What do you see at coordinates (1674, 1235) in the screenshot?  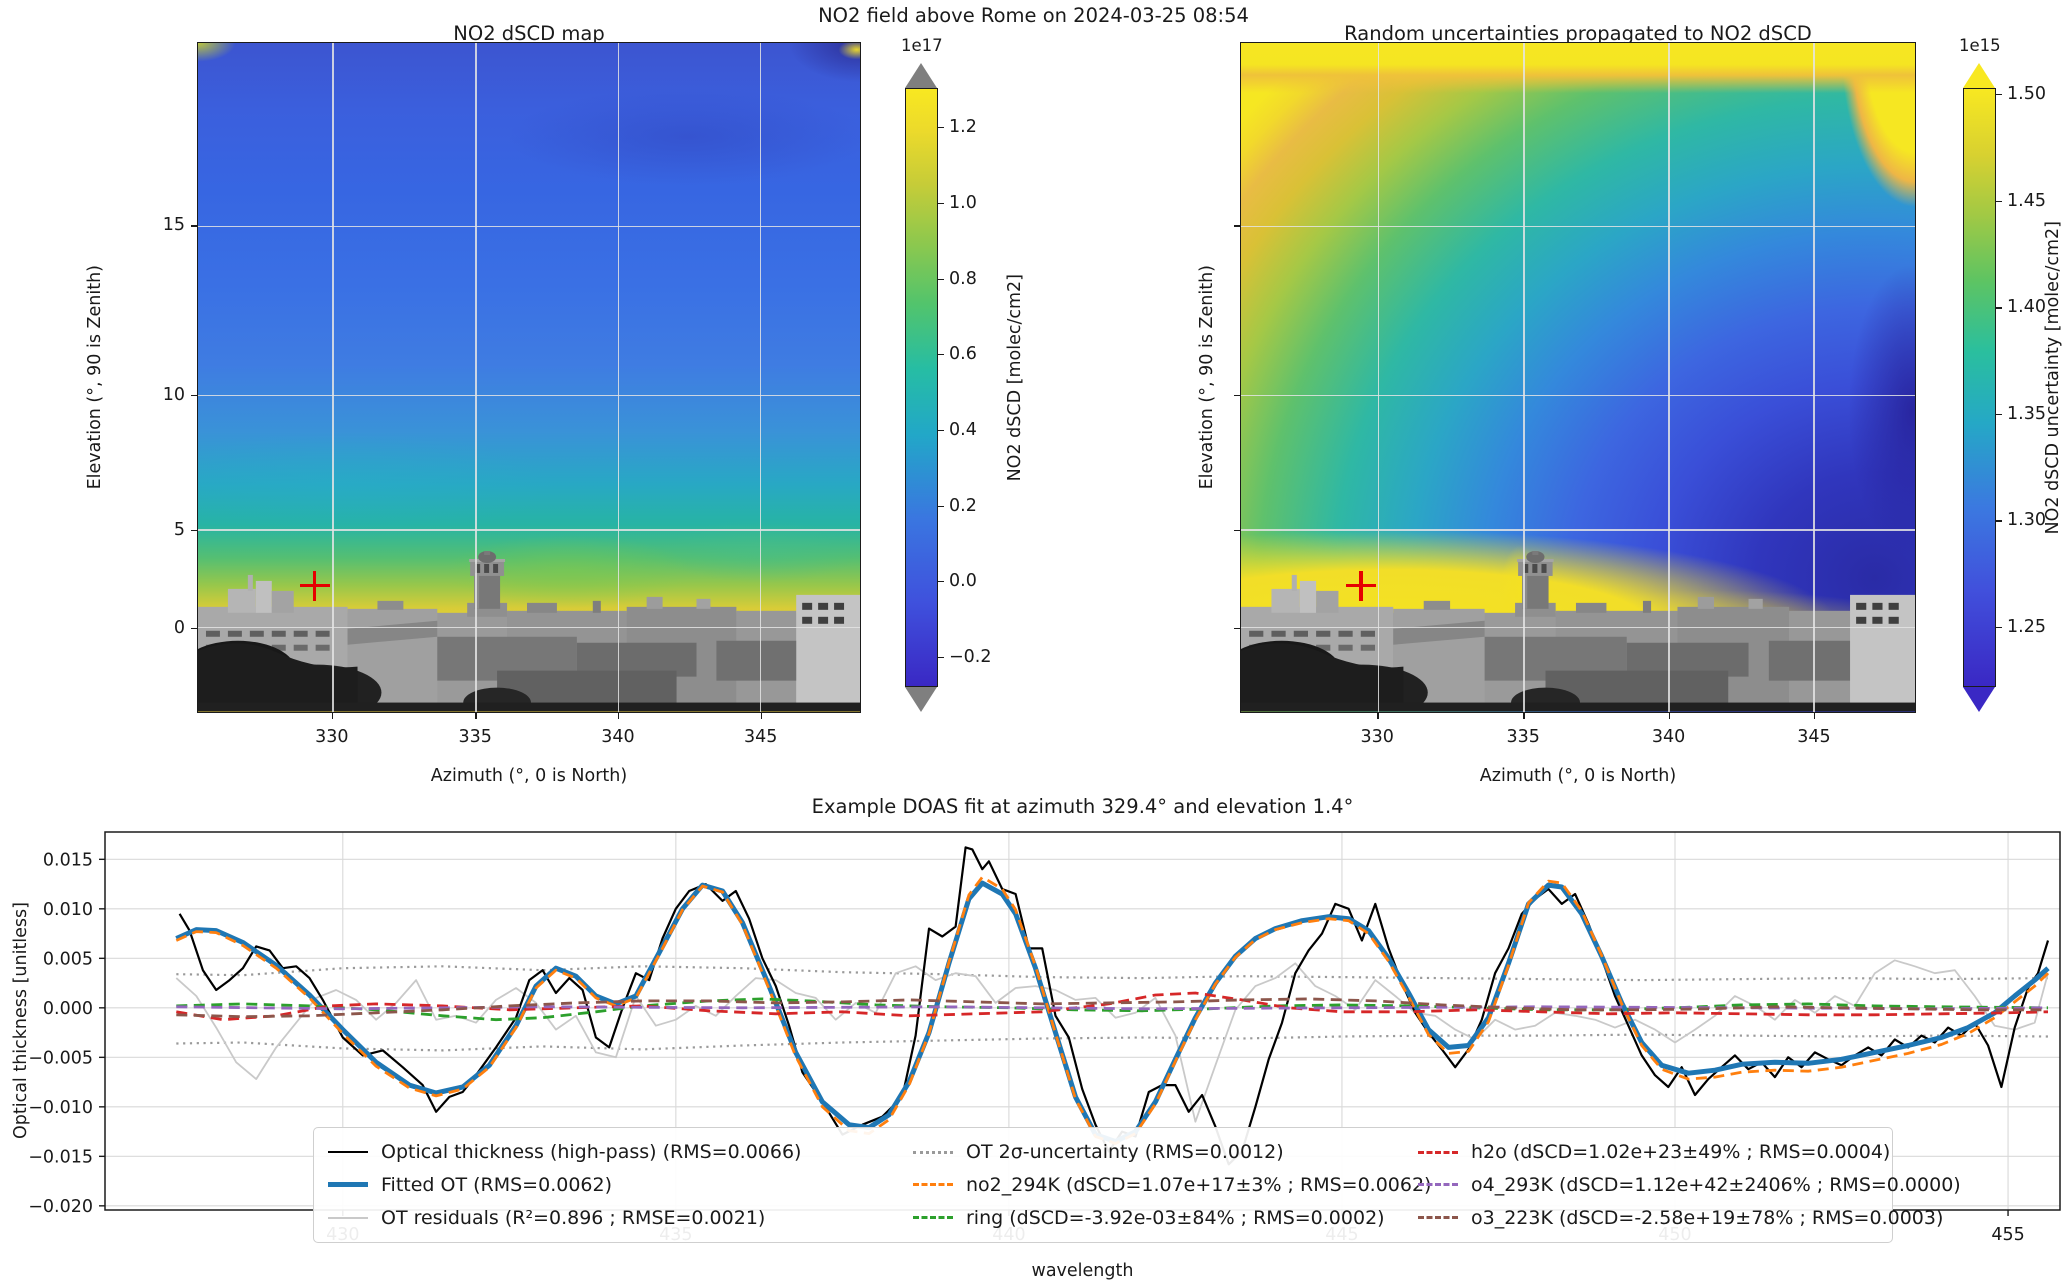 I see `x-tick-label: 450` at bounding box center [1674, 1235].